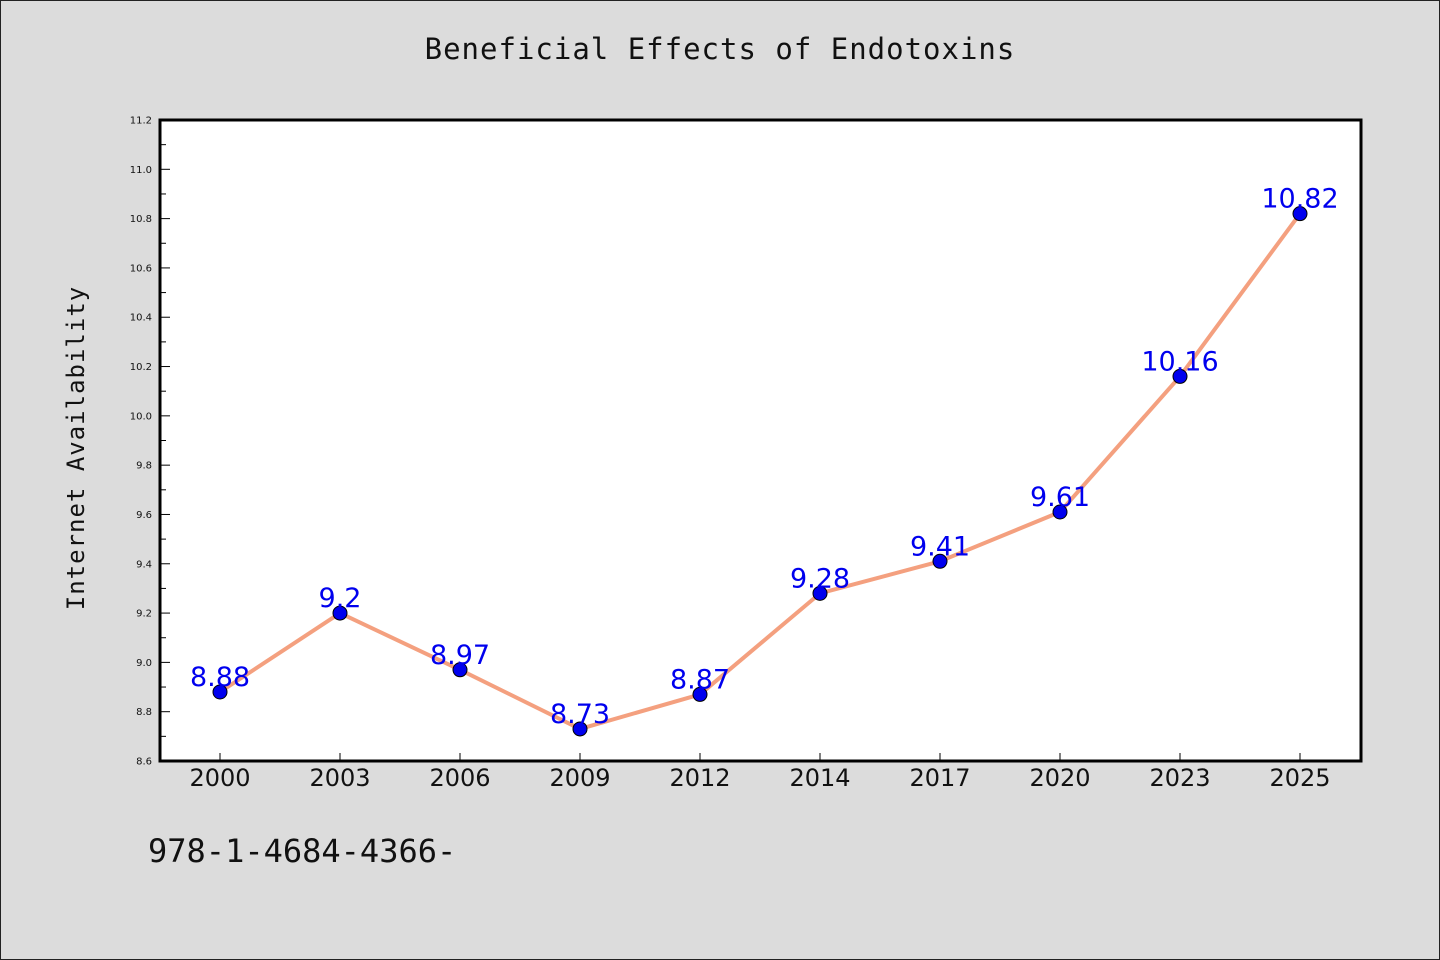 This screenshot has height=960, width=1440. What do you see at coordinates (720, 49) in the screenshot?
I see `chart-title: Beneficial Effects of Endotoxins` at bounding box center [720, 49].